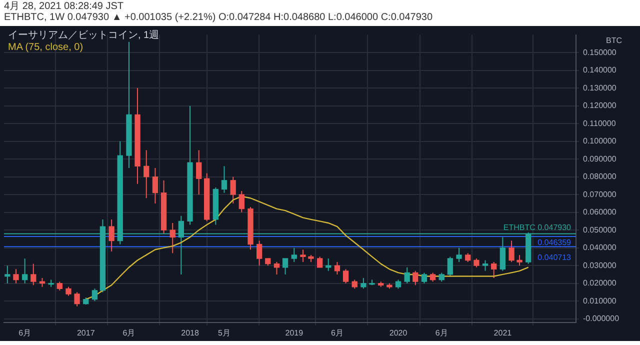  What do you see at coordinates (64, 6) in the screenshot?
I see `chart-subtitle: 4月 28, 2021 08:28:49 JST` at bounding box center [64, 6].